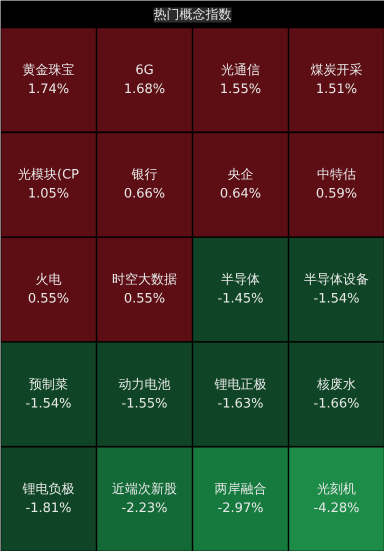 The height and width of the screenshot is (551, 384). I want to click on category-label: 黄金珠宝, so click(48, 70).